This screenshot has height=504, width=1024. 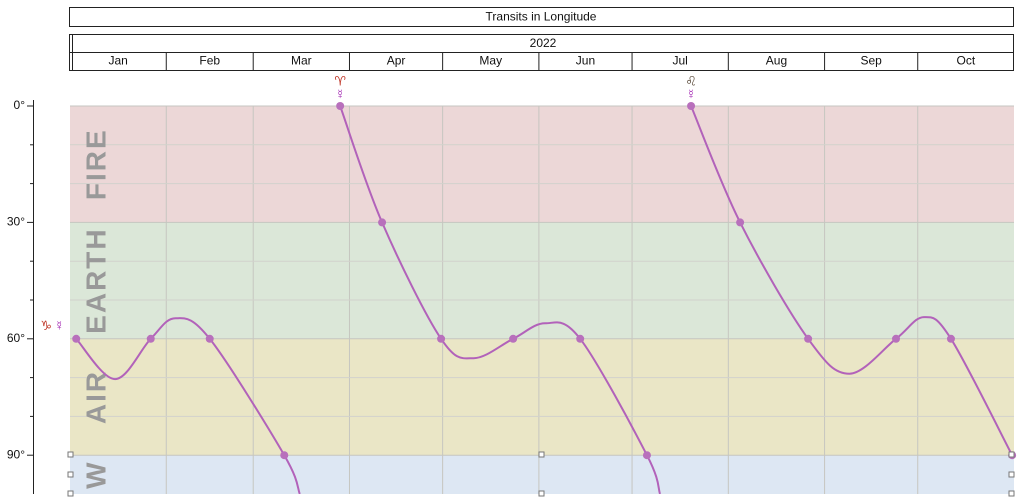 I want to click on month-label: Mar, so click(x=301, y=61).